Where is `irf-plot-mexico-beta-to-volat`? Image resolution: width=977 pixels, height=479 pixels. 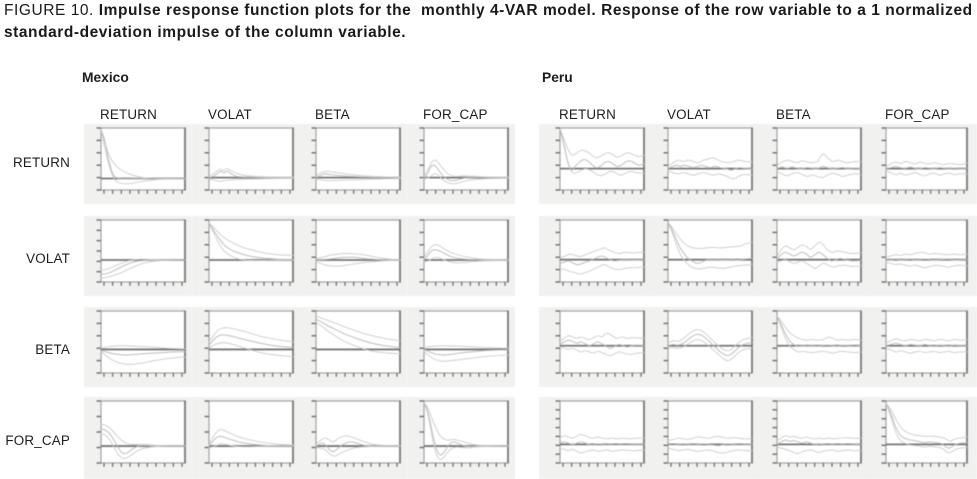
irf-plot-mexico-beta-to-volat is located at coordinates (353, 256).